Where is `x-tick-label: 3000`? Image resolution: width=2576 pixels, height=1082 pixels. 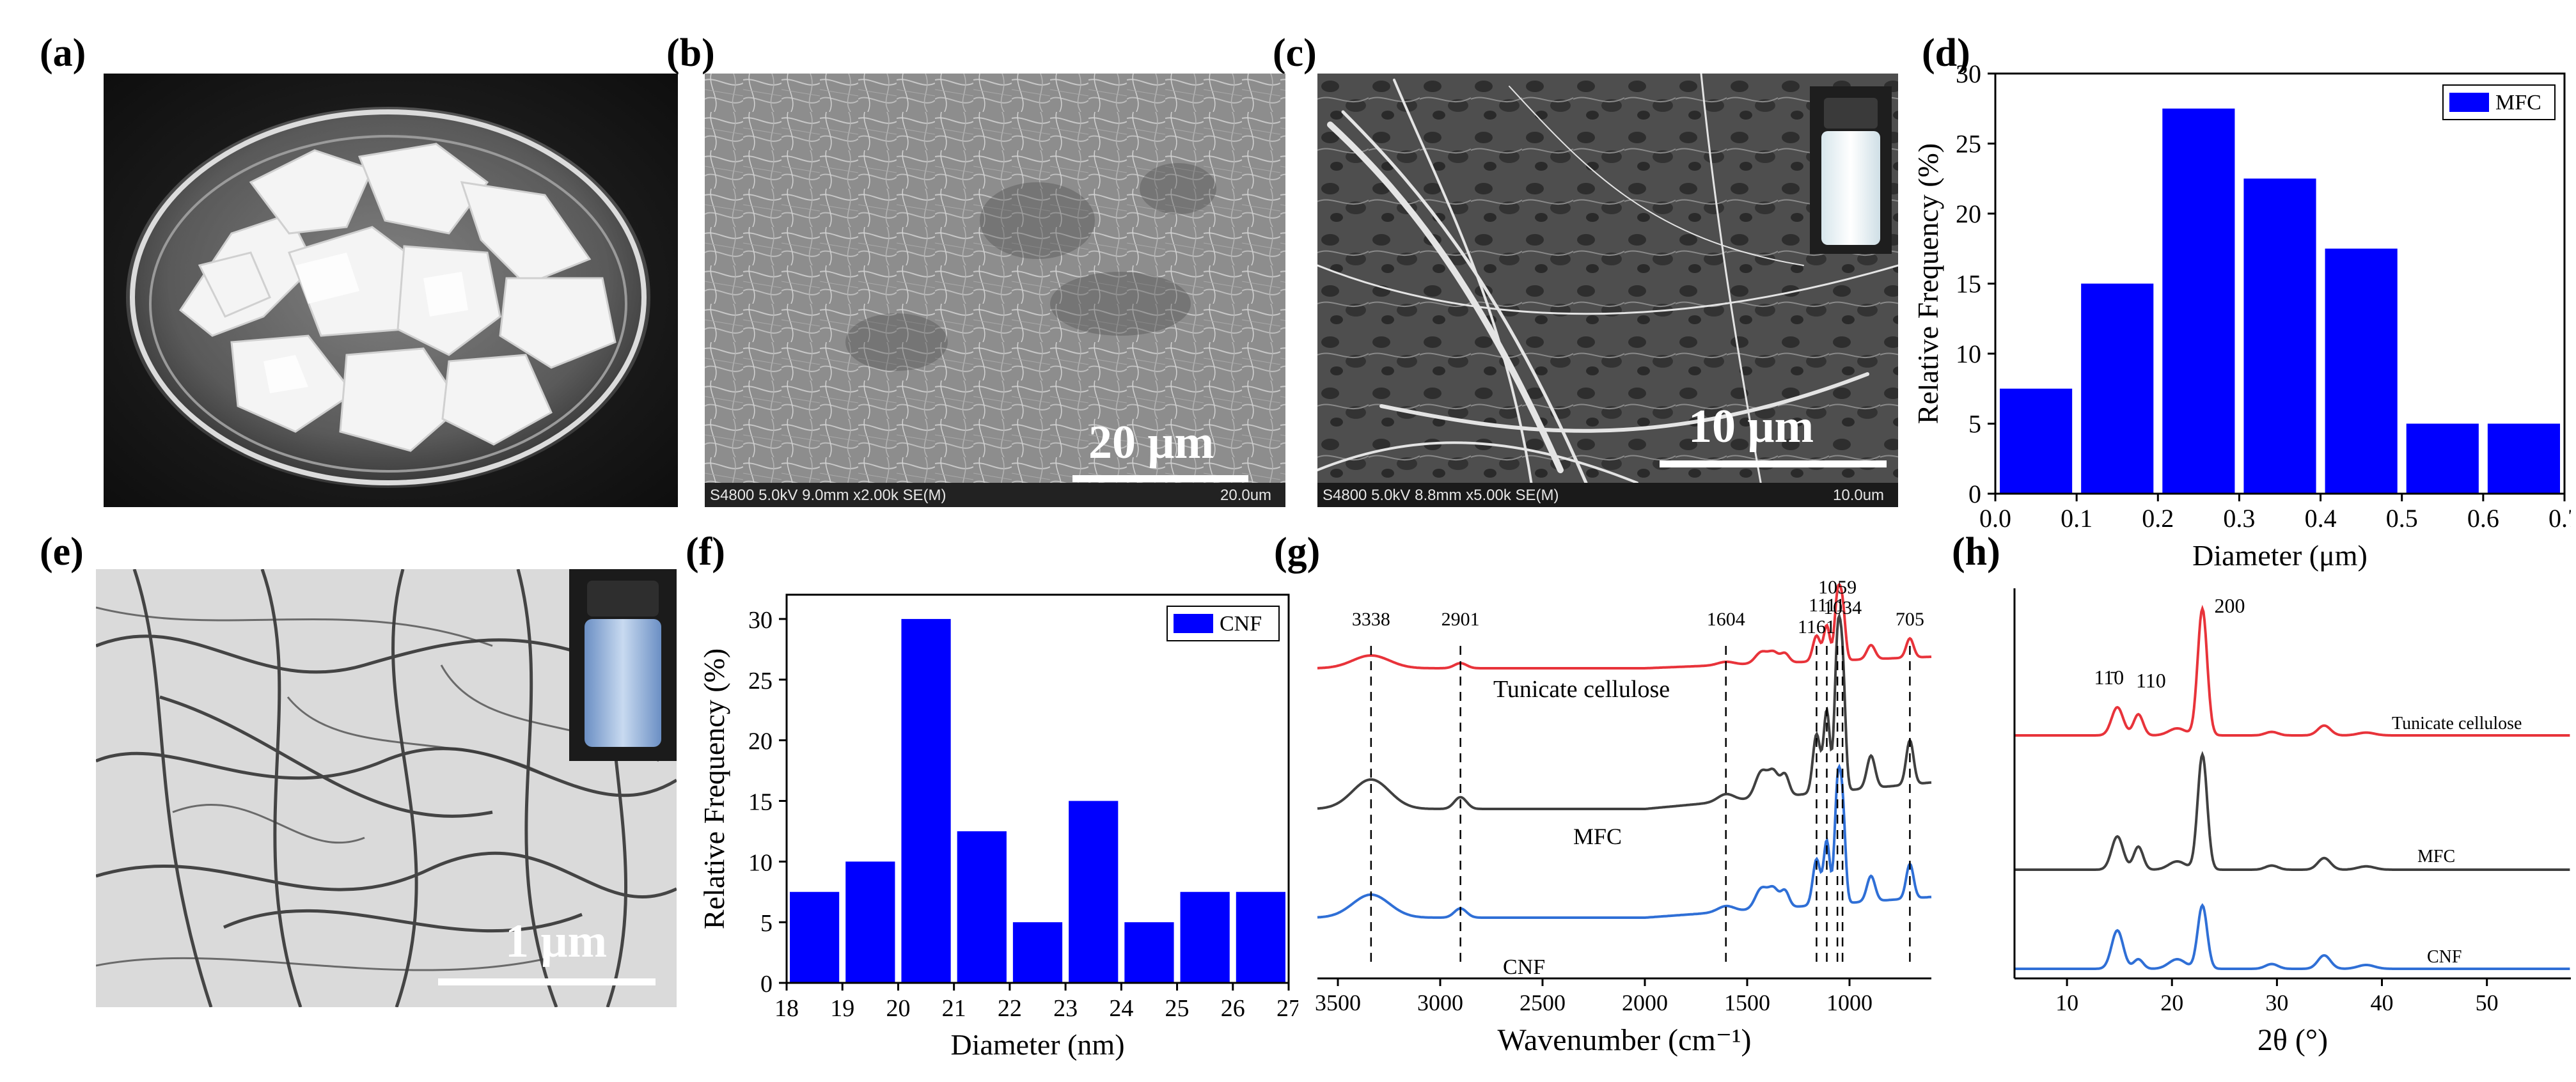 x-tick-label: 3000 is located at coordinates (1440, 1002).